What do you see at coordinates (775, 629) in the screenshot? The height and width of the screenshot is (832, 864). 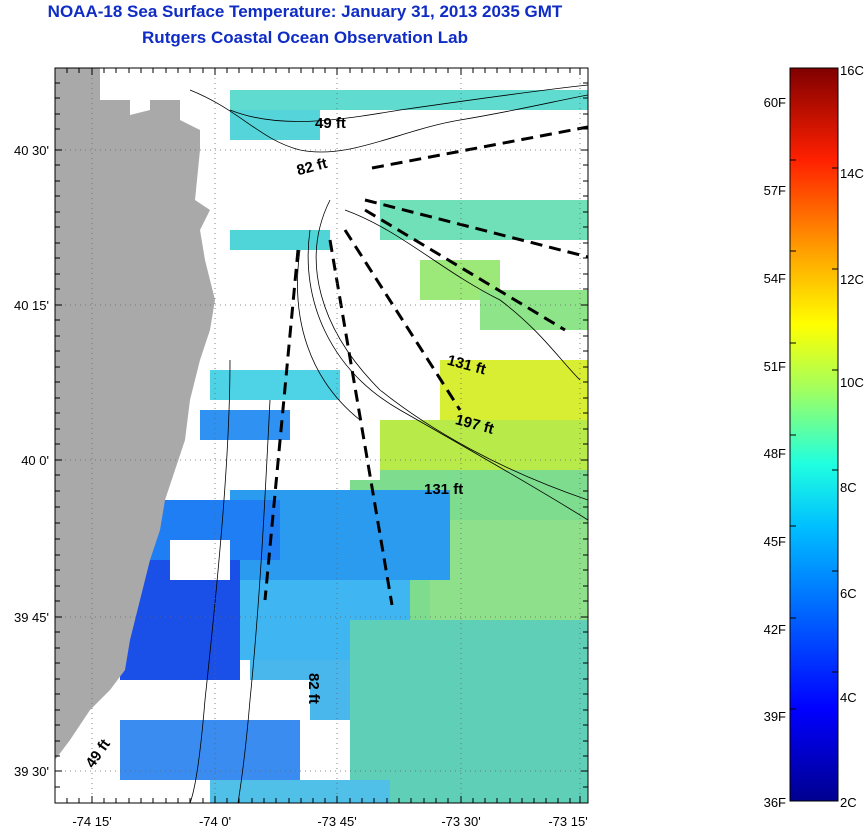 I see `fahrenheit-label: 42F` at bounding box center [775, 629].